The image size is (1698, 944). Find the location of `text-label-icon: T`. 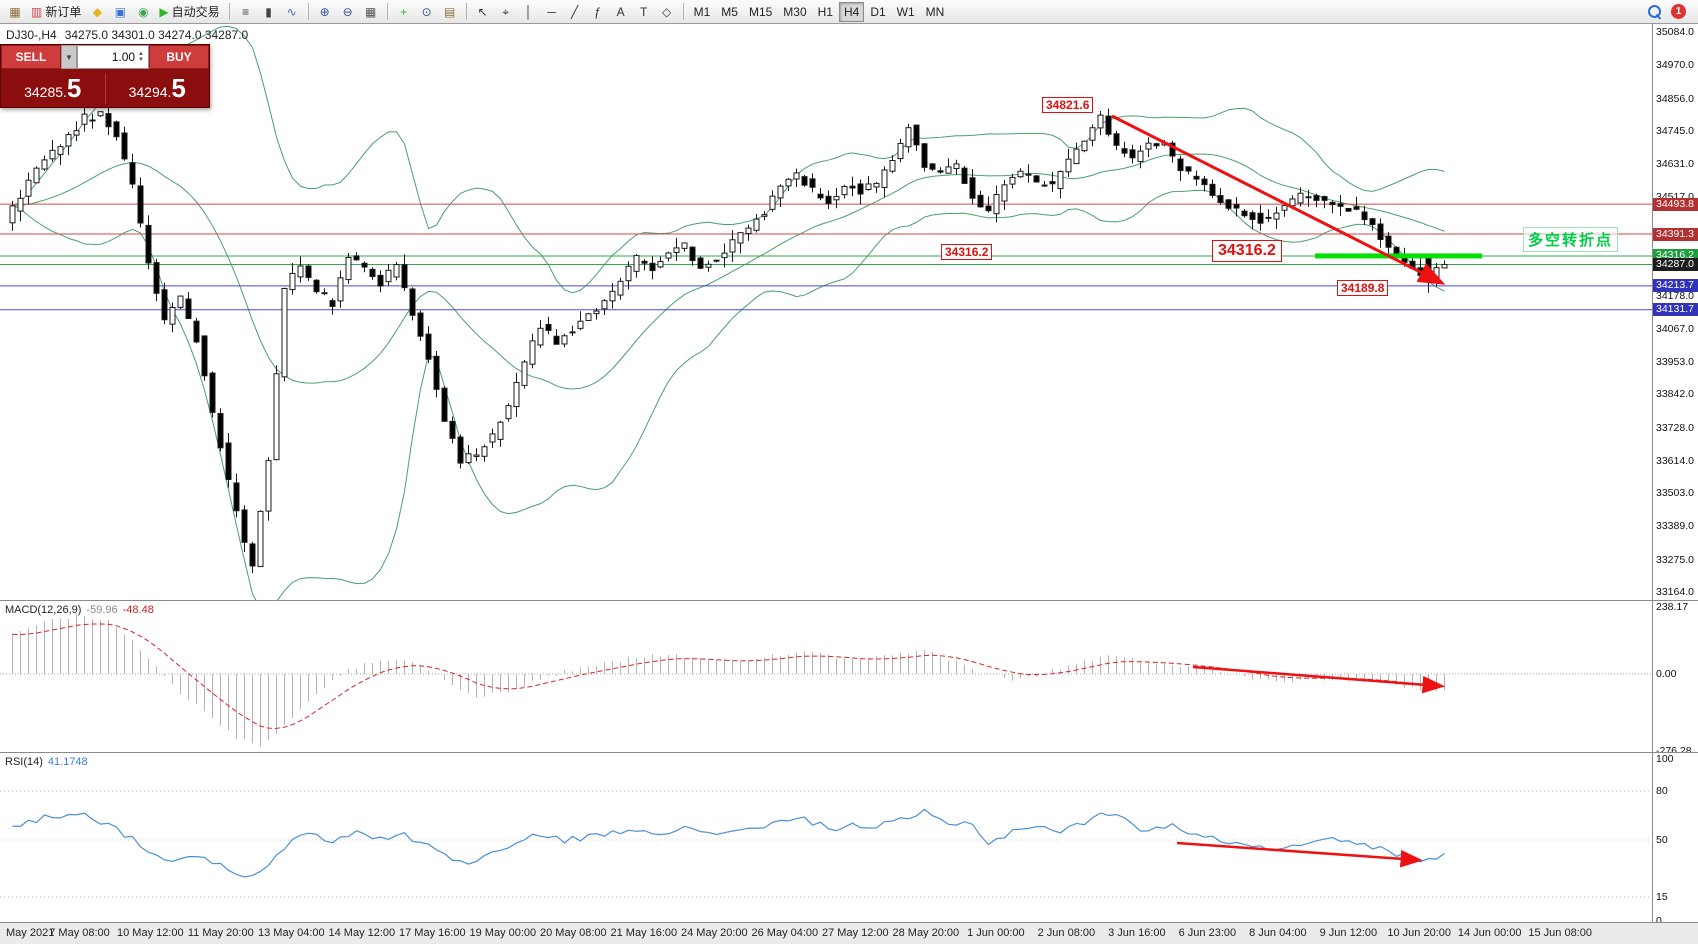

text-label-icon: T is located at coordinates (644, 12).